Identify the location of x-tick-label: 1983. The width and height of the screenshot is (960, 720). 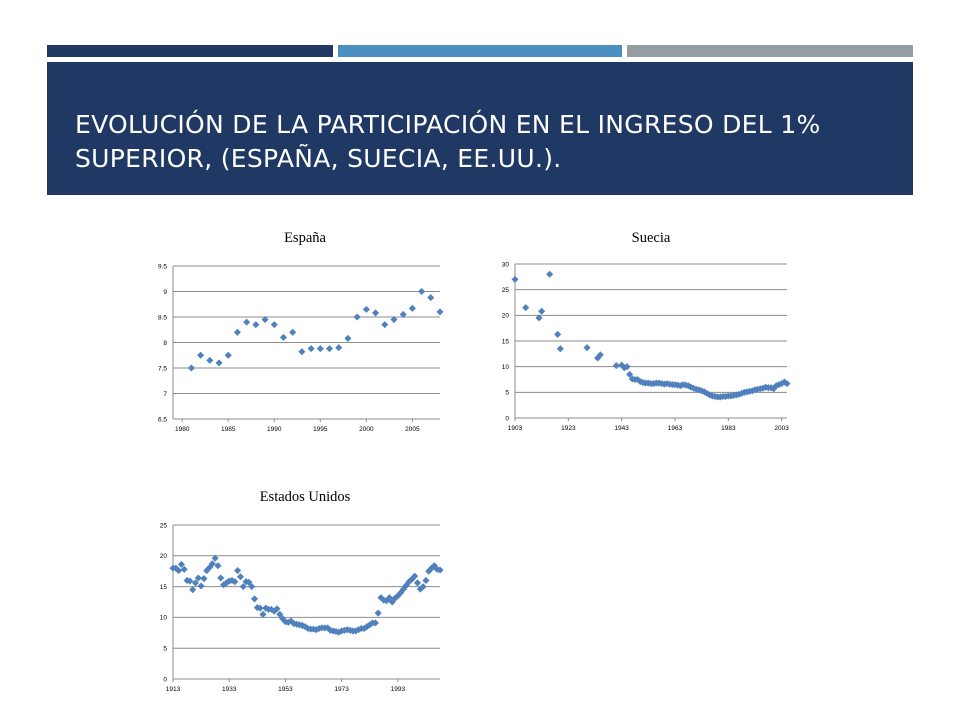
(728, 428).